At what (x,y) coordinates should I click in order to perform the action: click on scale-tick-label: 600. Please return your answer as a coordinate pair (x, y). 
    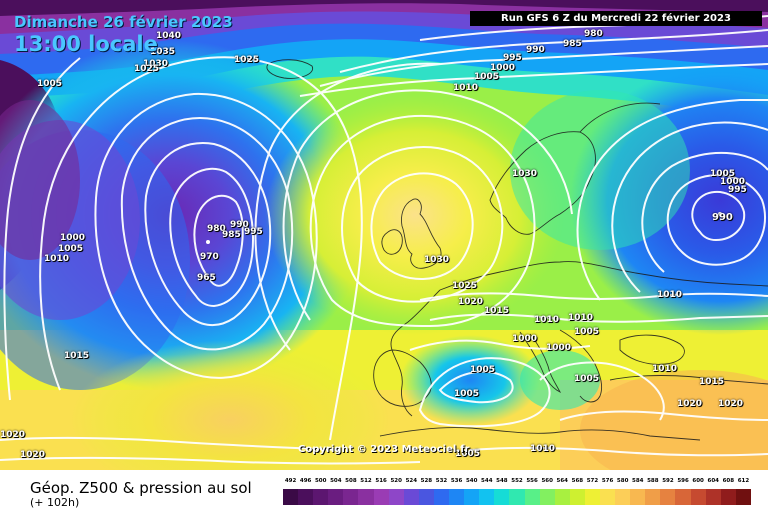
    Looking at the image, I should click on (698, 481).